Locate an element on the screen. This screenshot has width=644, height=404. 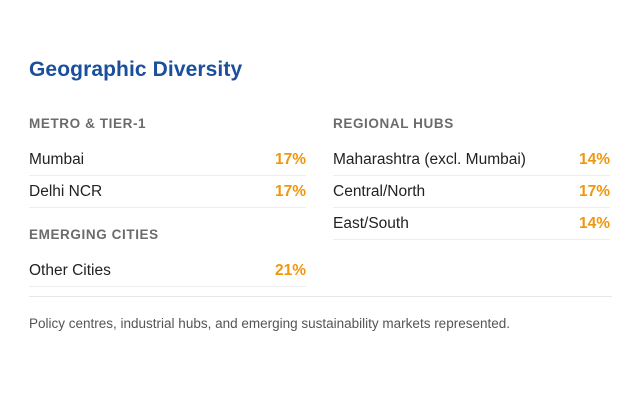
item-label: Mumbai is located at coordinates (57, 159).